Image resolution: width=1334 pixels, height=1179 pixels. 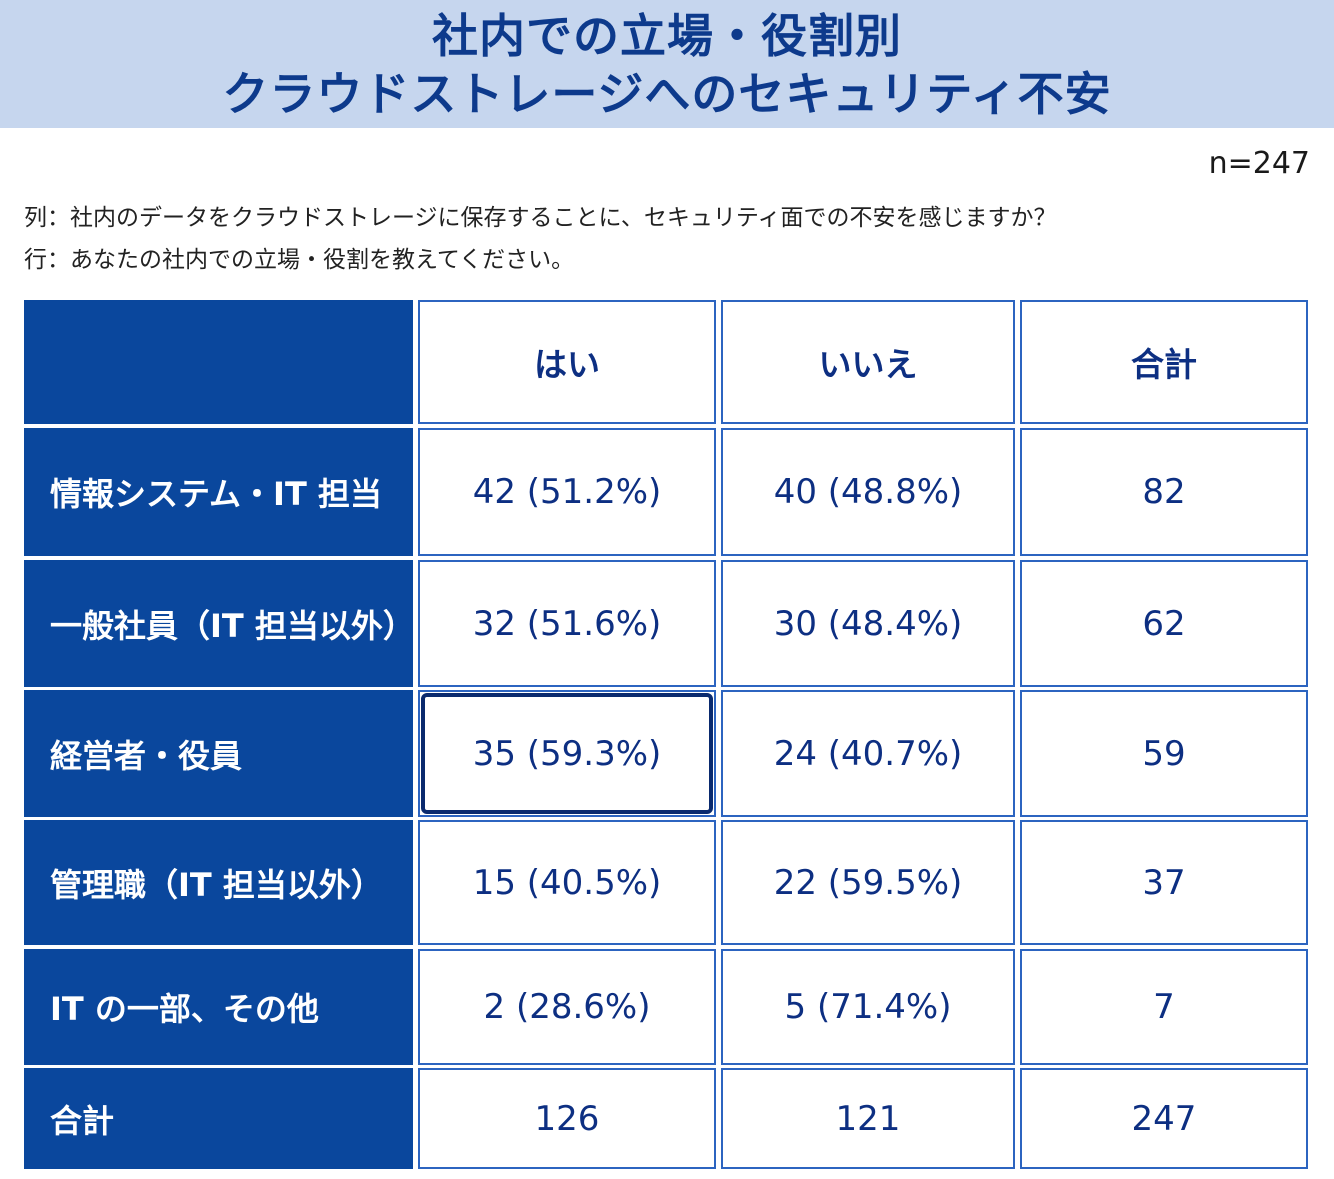 I want to click on chart-title-line-2: クラウドストレージへのセキュリティ不安, so click(x=667, y=94).